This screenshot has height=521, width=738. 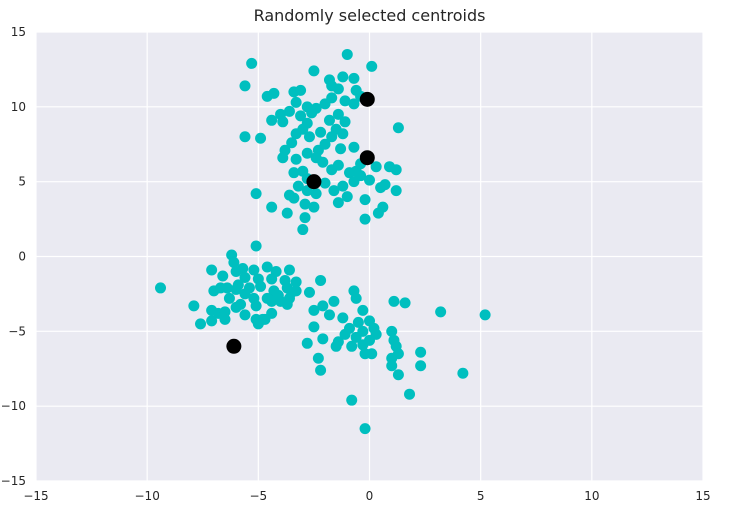 I want to click on y-tick-label: −5, so click(x=17, y=331).